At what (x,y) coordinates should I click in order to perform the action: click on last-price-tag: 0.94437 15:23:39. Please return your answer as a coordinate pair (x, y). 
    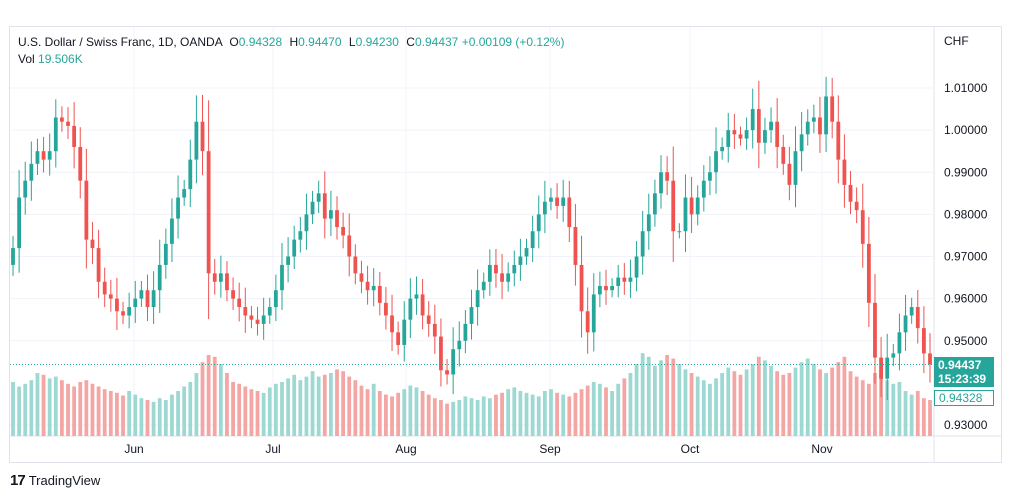
    Looking at the image, I should click on (964, 372).